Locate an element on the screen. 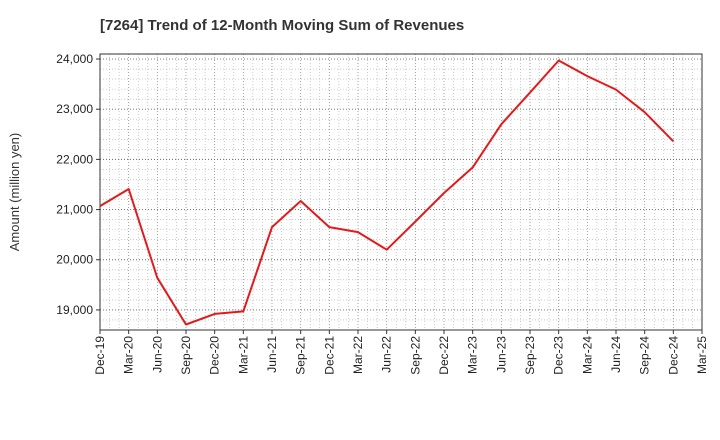  x-tick-label: Mar-21 is located at coordinates (243, 355).